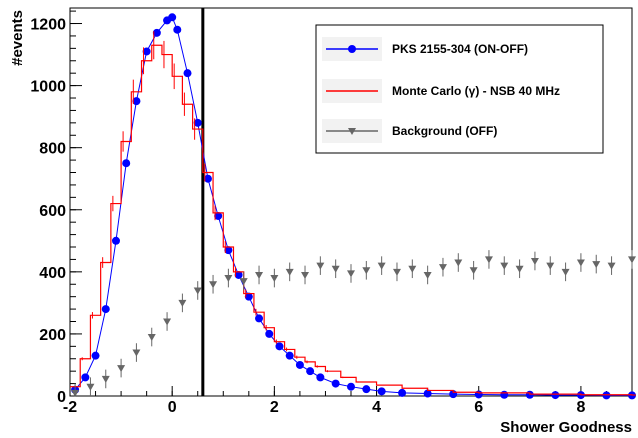  Describe the element at coordinates (476, 91) in the screenshot. I see `legend-entry-1: Monte Carlo (γ) - NSB 40 MHz` at that location.